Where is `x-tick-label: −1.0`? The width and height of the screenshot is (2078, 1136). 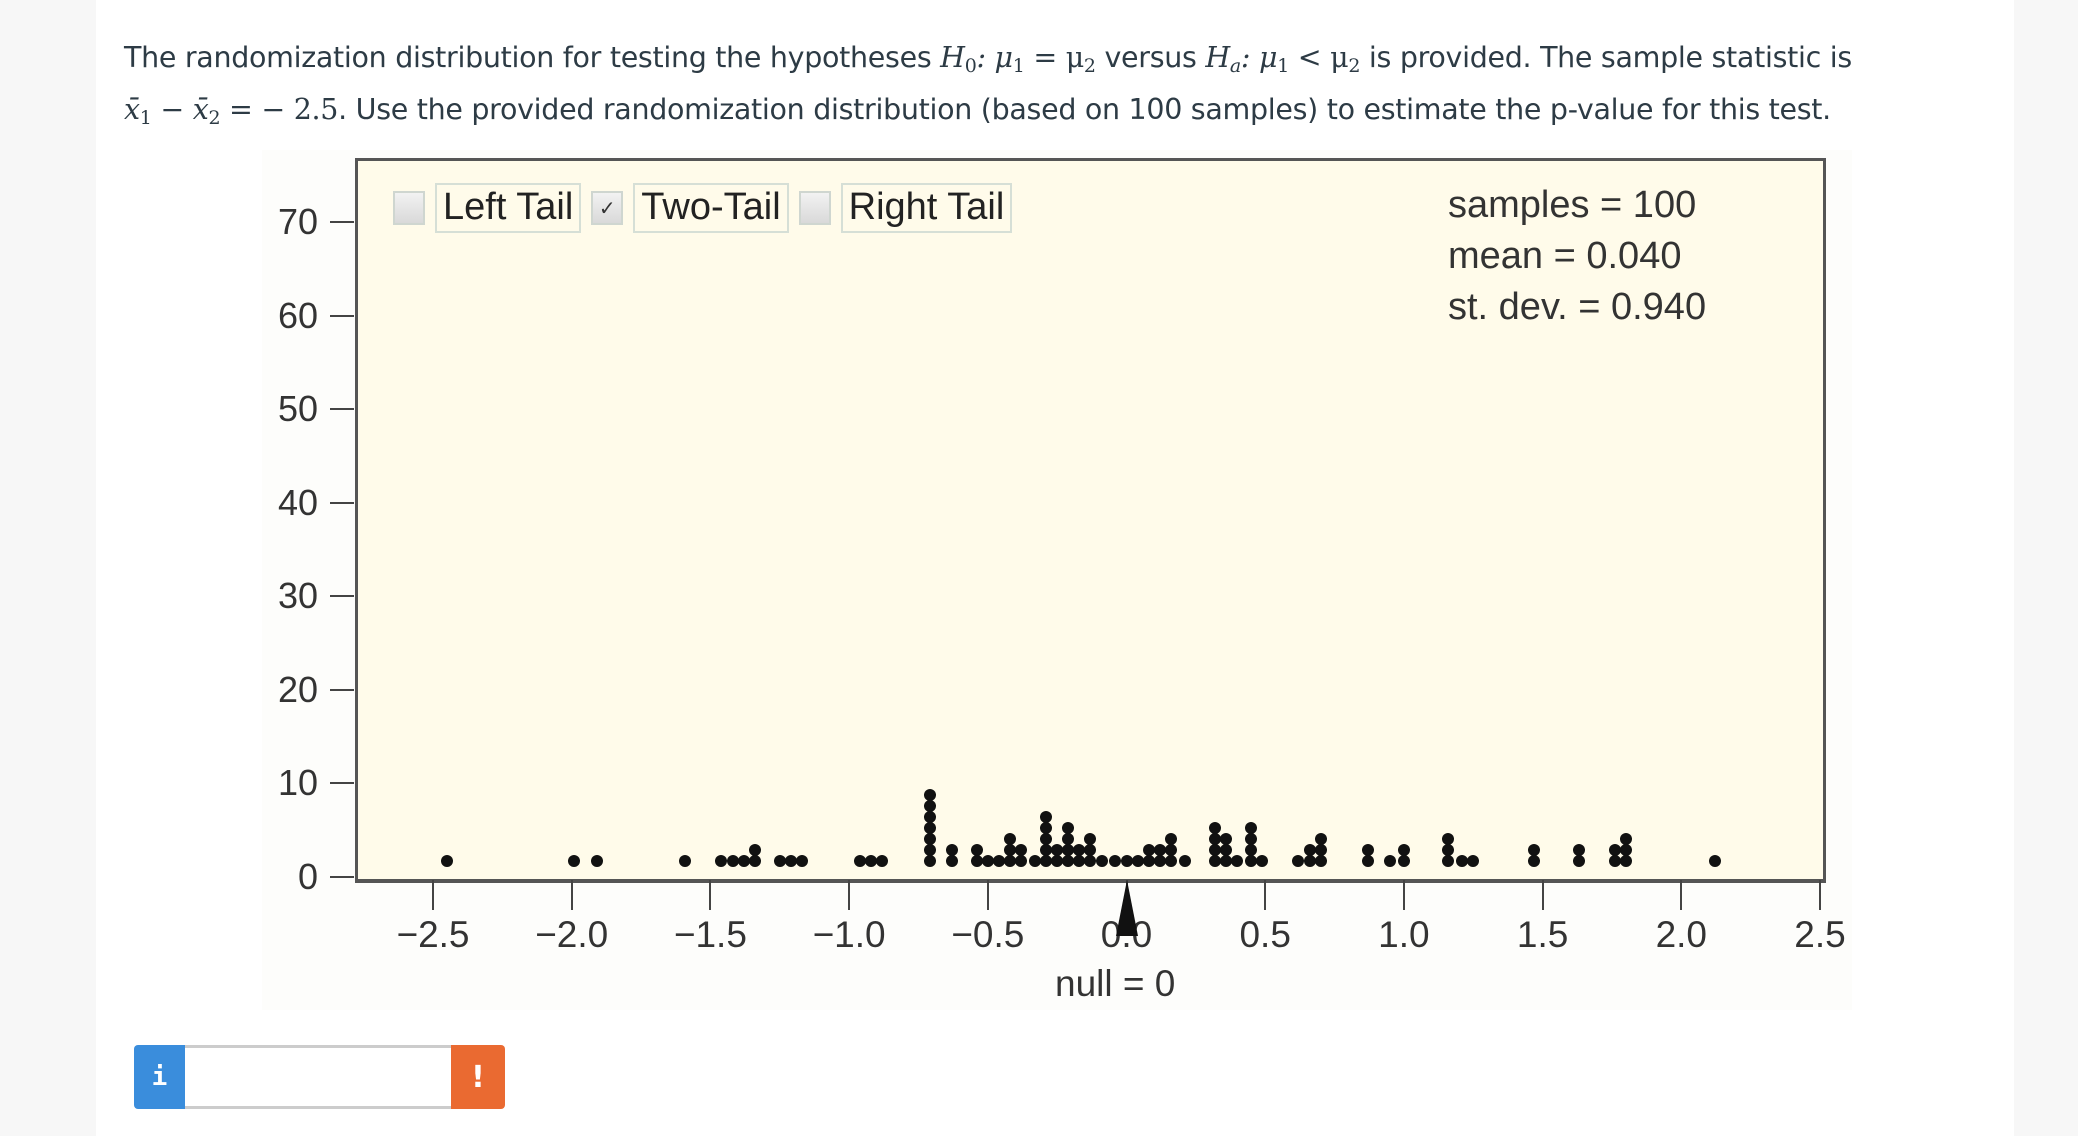
x-tick-label: −1.0 is located at coordinates (849, 934).